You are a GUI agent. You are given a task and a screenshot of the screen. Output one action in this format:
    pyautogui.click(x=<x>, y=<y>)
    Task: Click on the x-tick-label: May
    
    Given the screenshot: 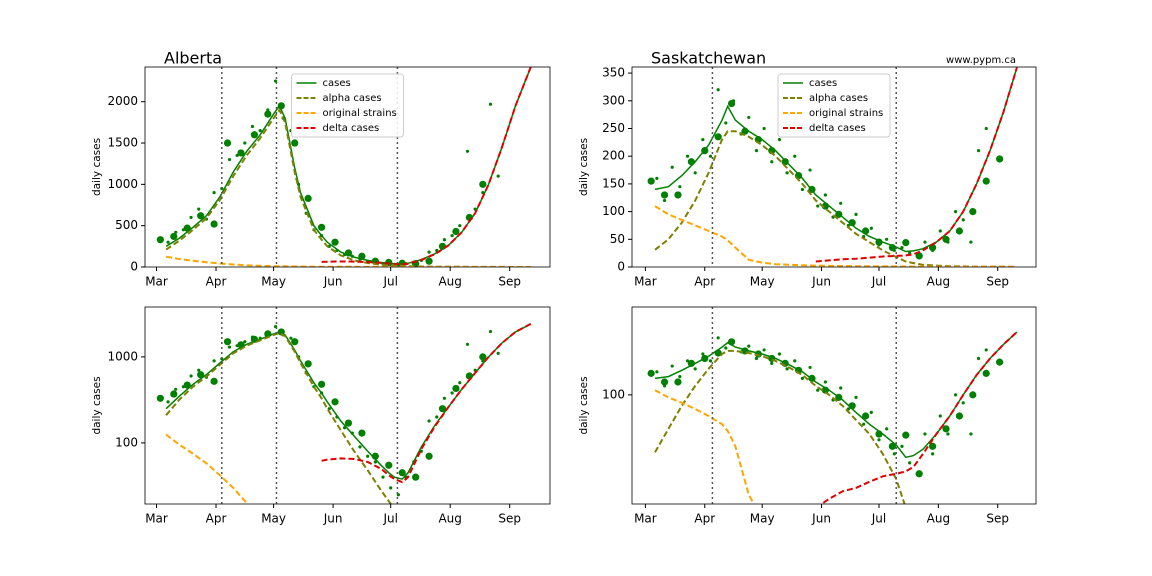 What is the action you would take?
    pyautogui.click(x=762, y=519)
    